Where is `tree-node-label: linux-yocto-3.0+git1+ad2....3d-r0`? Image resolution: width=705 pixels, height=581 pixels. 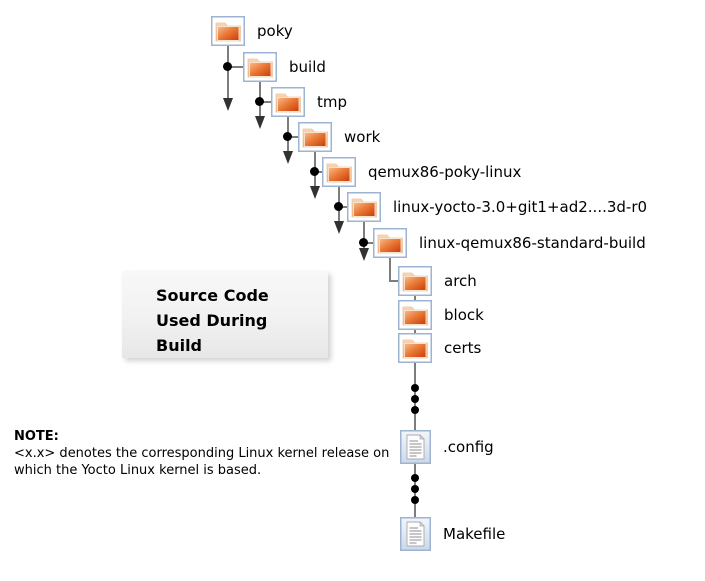
tree-node-label: linux-yocto-3.0+git1+ad2....3d-r0 is located at coordinates (520, 206).